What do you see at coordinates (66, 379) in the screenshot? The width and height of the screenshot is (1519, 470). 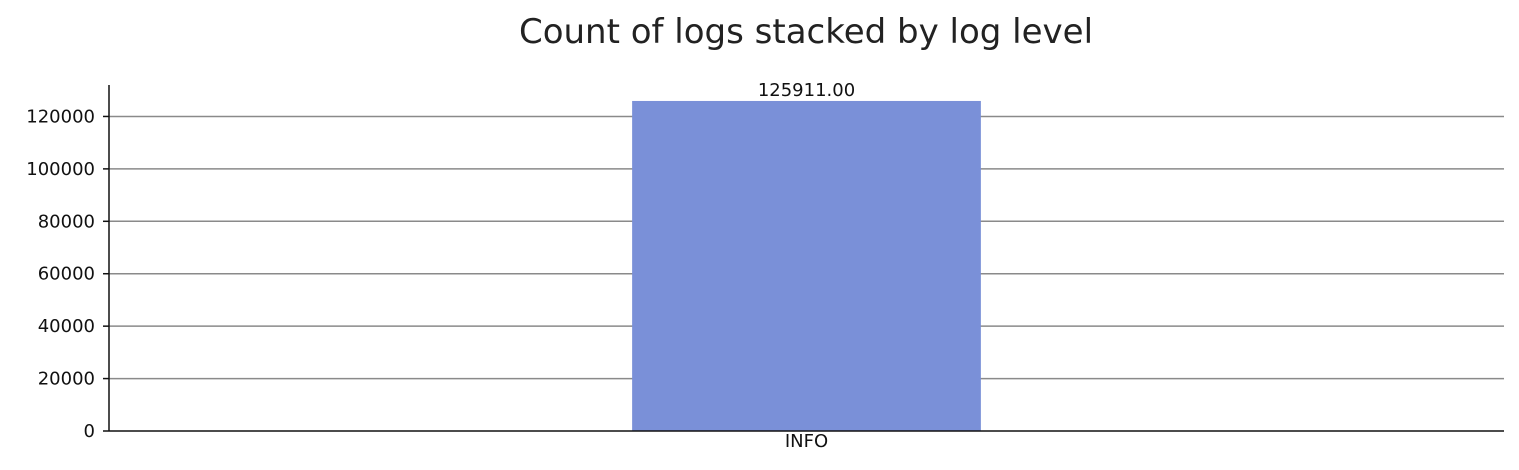 I see `y-tick-label: 20000` at bounding box center [66, 379].